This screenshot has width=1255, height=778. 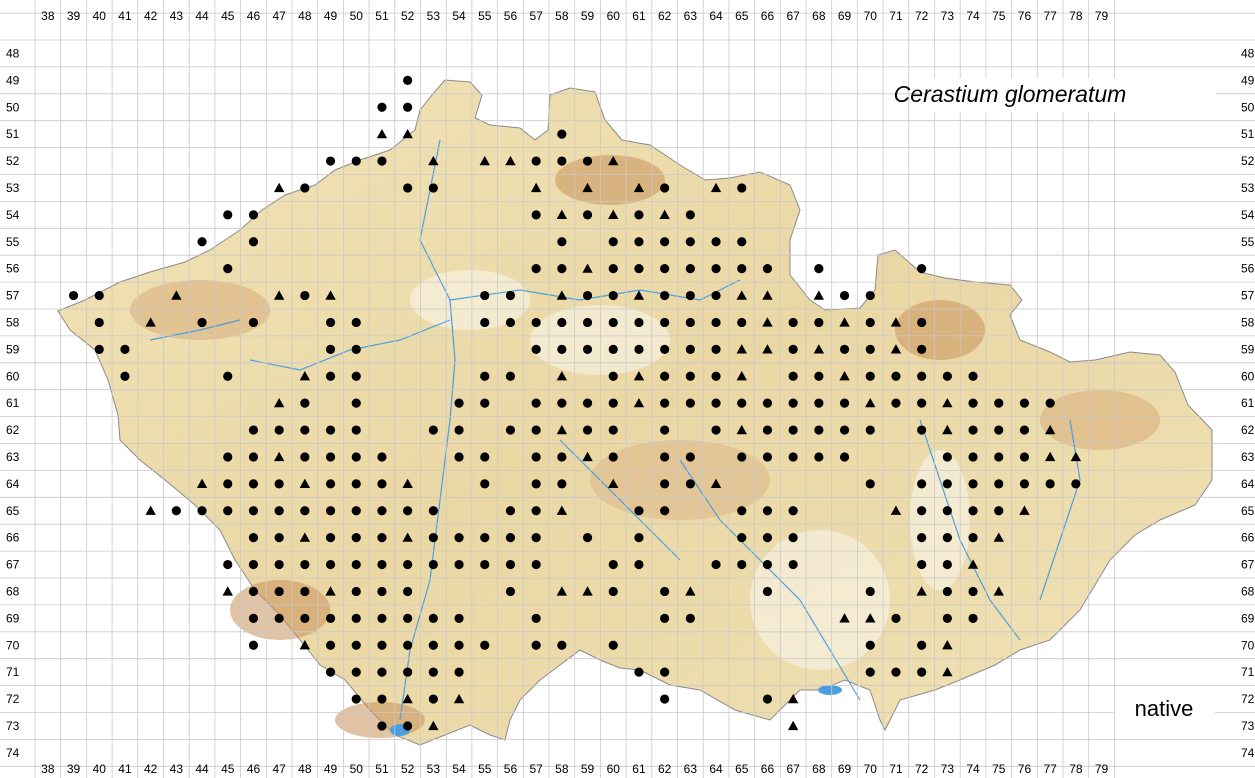 What do you see at coordinates (1248, 215) in the screenshot?
I see `row-label: 54` at bounding box center [1248, 215].